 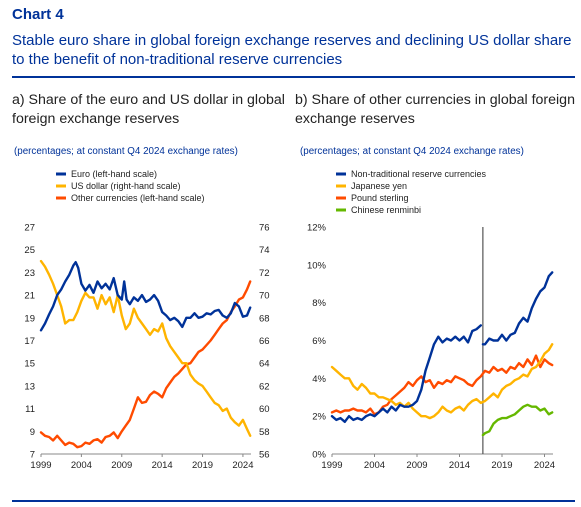 I want to click on panel-a-x-tick-label: 2004, so click(x=81, y=465).